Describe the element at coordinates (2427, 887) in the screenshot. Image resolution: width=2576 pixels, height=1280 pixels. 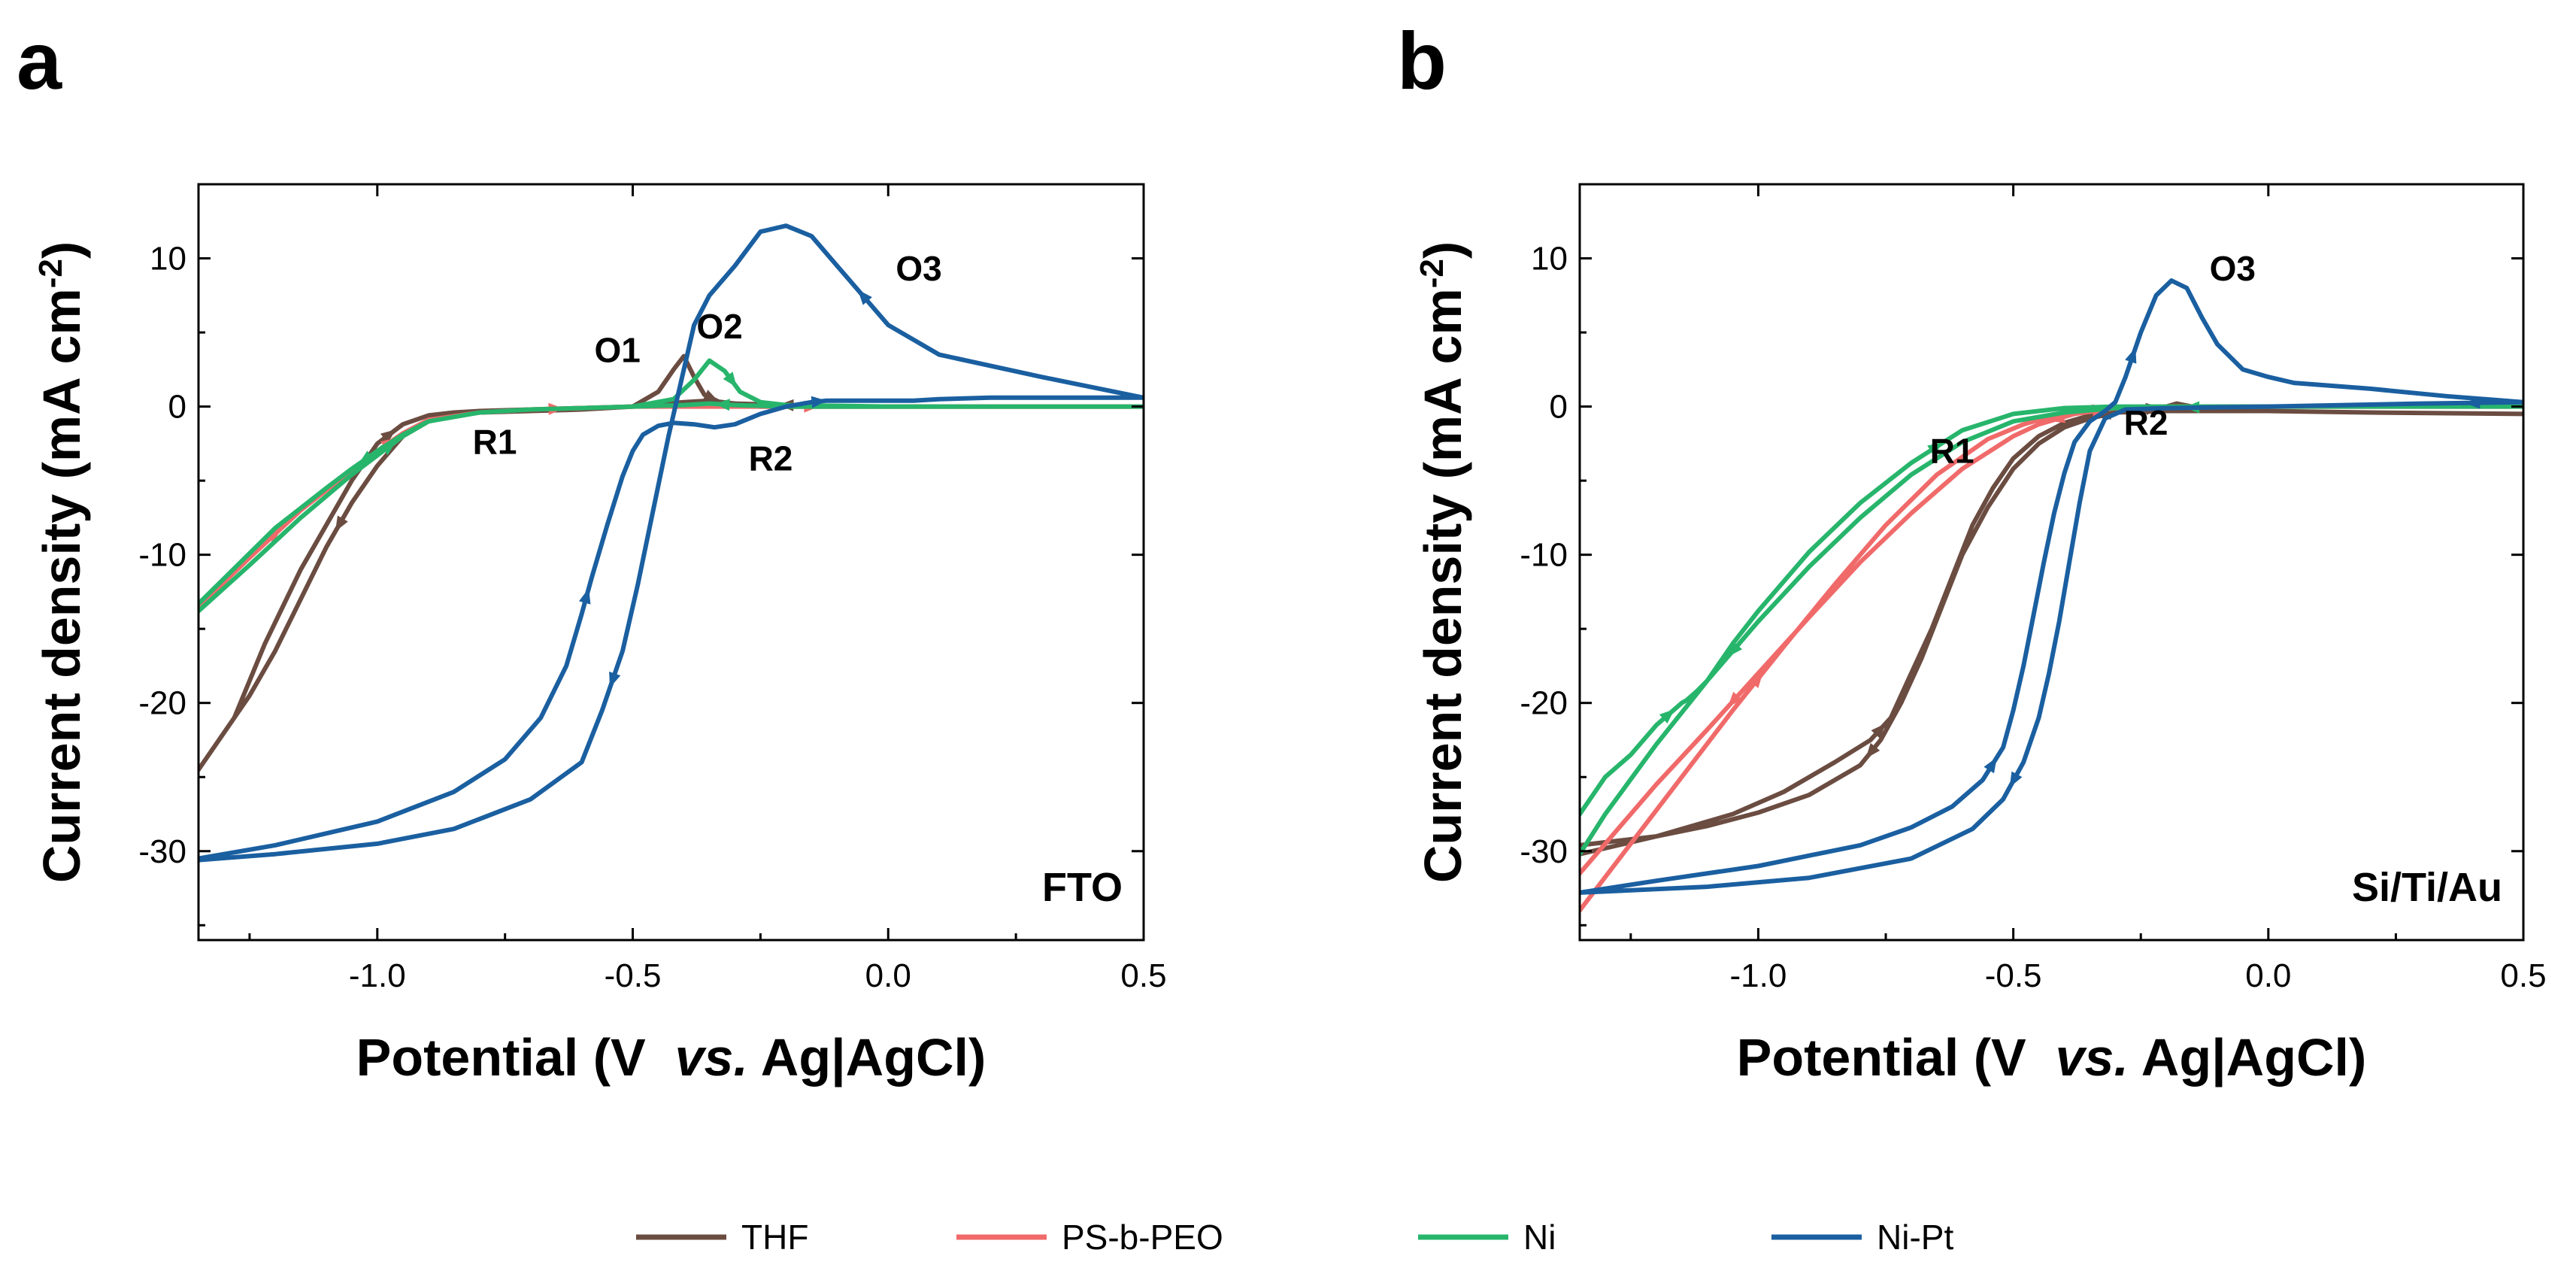
I see `substrate-label: Si/Ti/Au` at that location.